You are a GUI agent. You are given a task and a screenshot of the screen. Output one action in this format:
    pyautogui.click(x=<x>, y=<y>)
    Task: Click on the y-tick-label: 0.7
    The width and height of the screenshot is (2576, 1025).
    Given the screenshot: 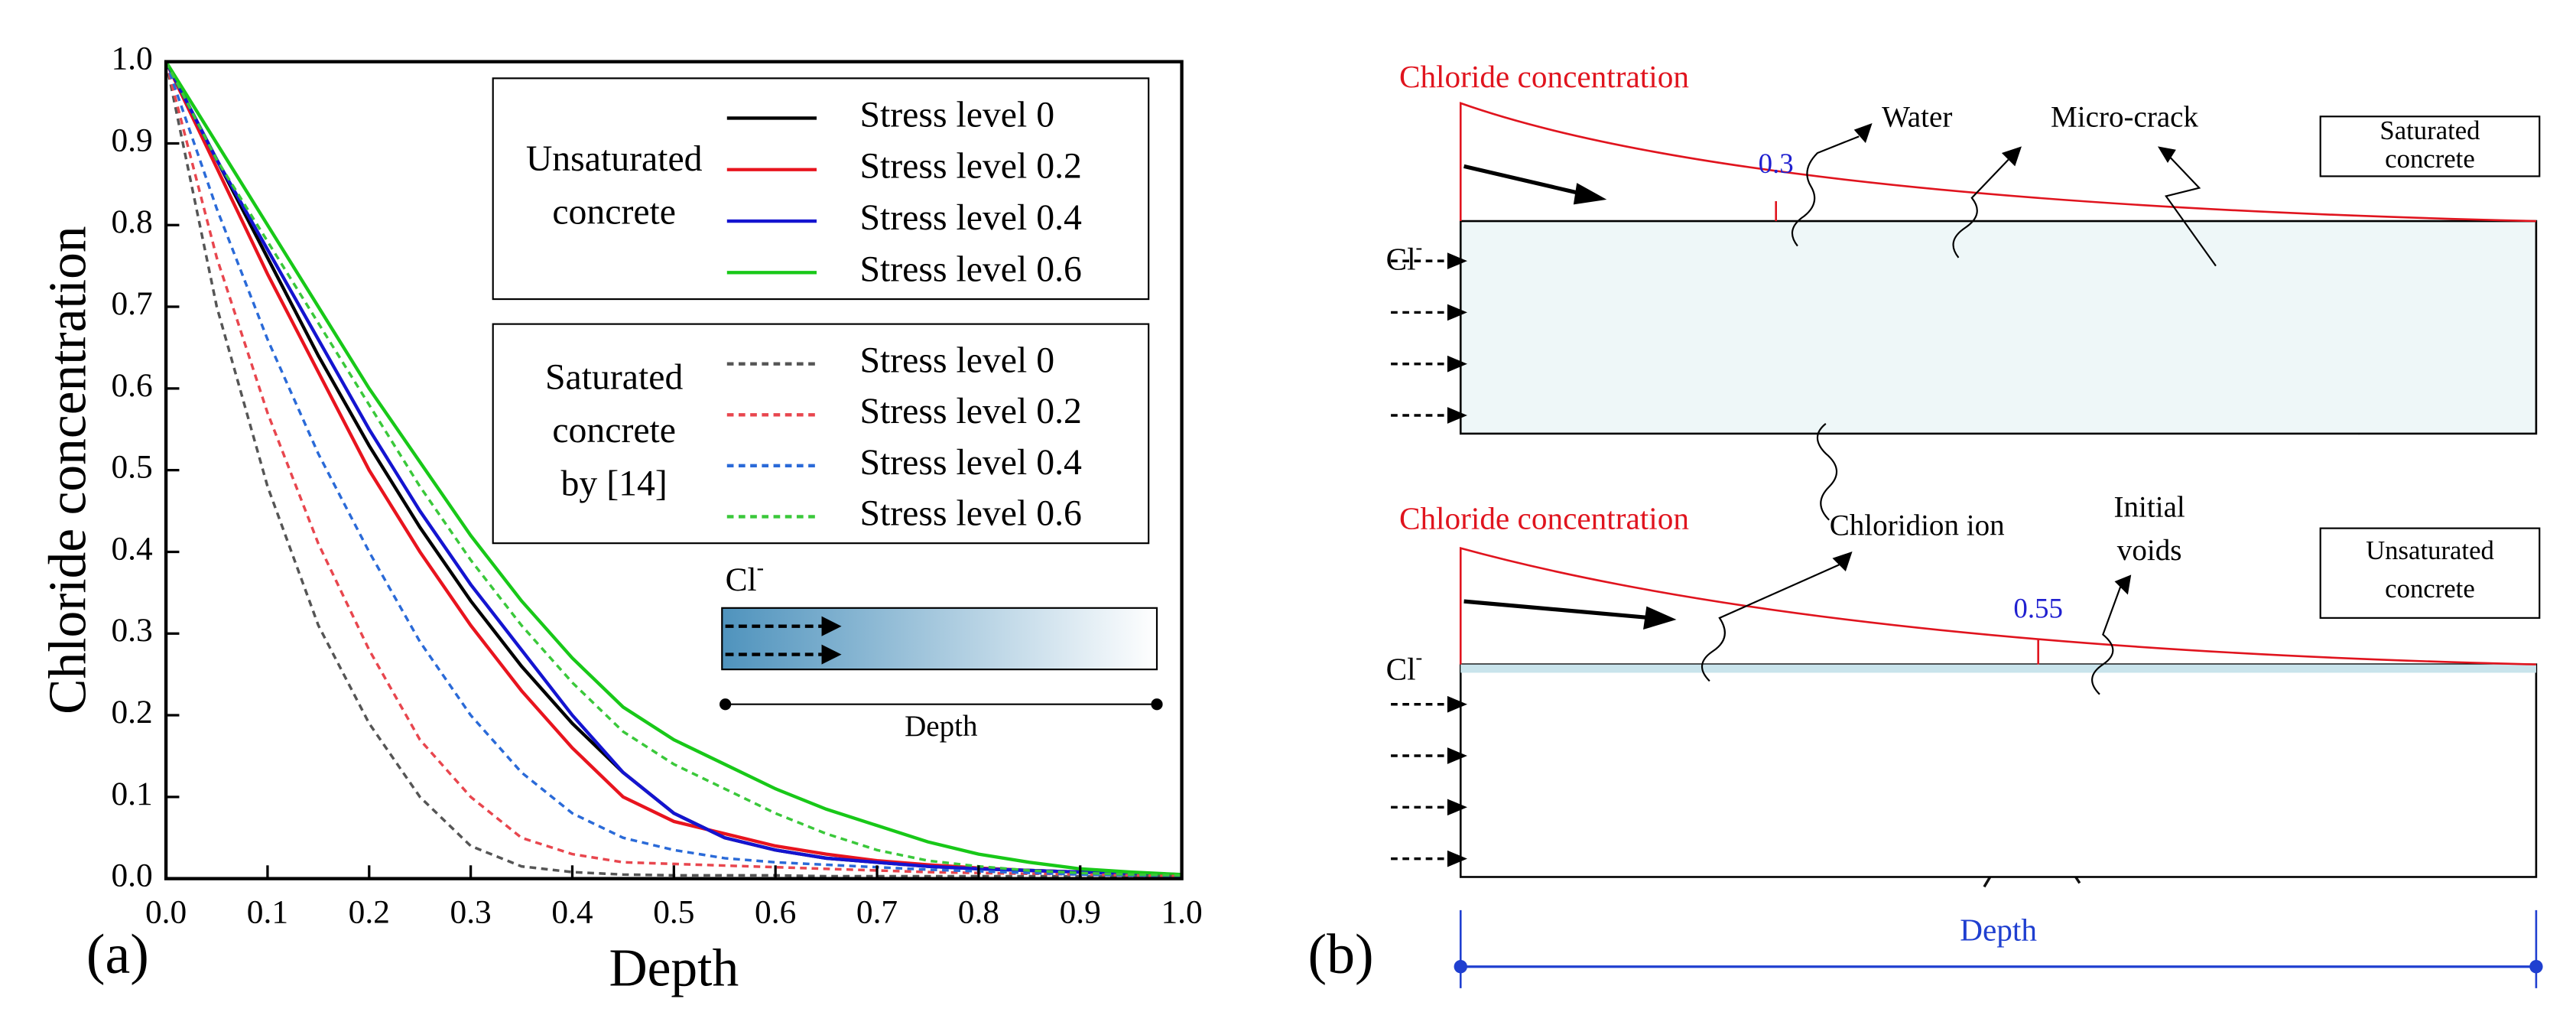 What is the action you would take?
    pyautogui.click(x=131, y=304)
    